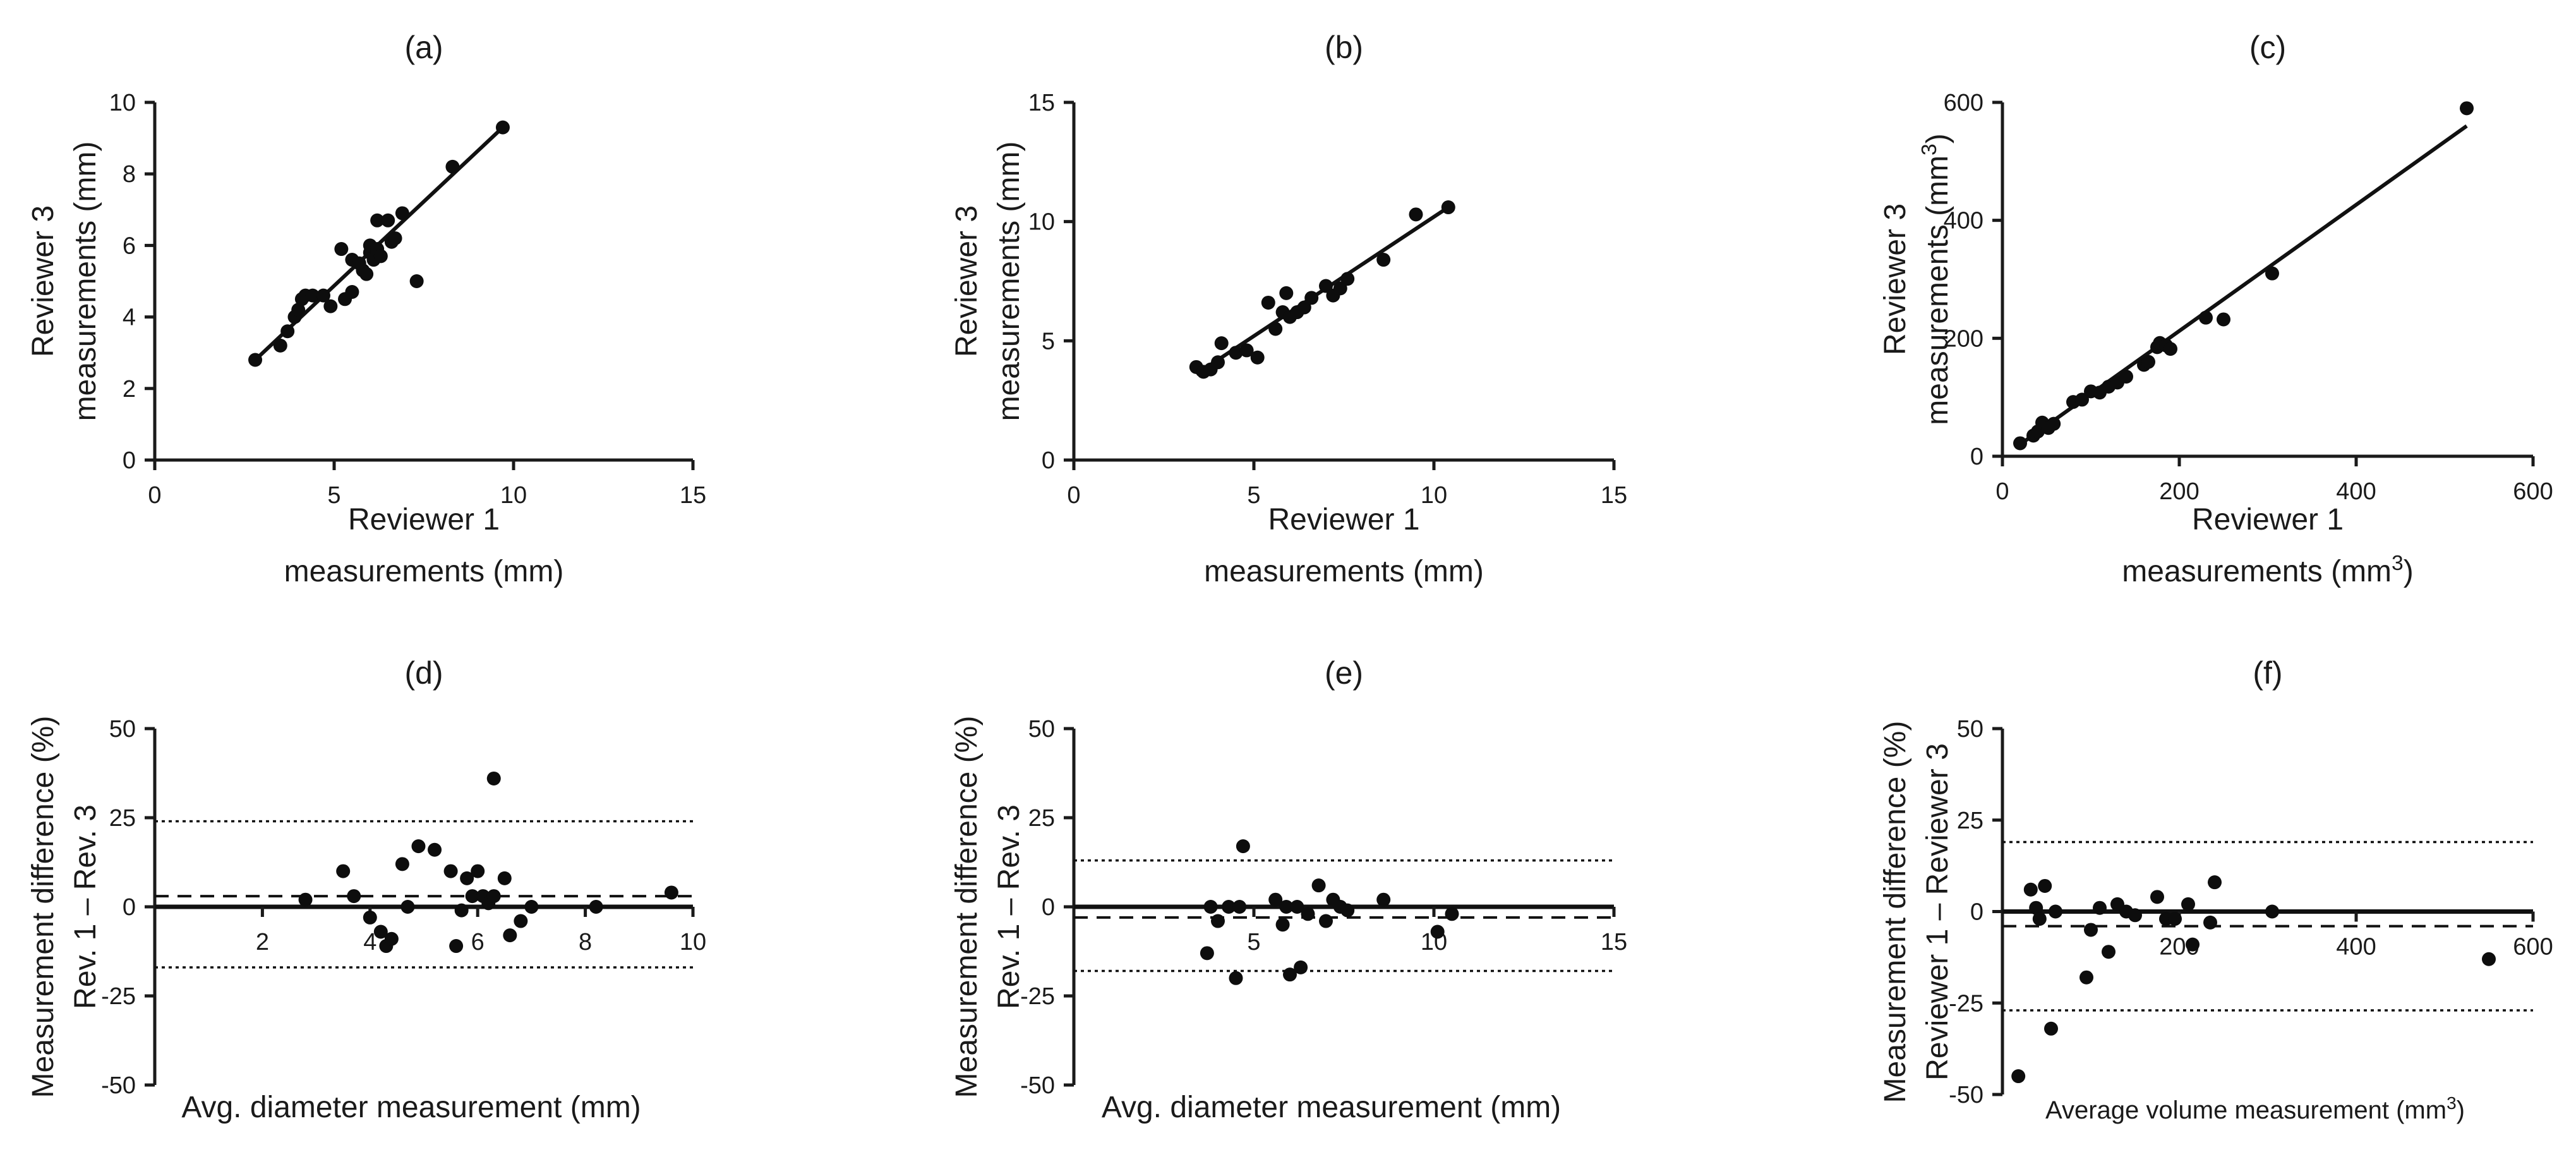 This screenshot has width=2576, height=1152. What do you see at coordinates (967, 907) in the screenshot?
I see `y-axis-label-e: Measurement difference (%)` at bounding box center [967, 907].